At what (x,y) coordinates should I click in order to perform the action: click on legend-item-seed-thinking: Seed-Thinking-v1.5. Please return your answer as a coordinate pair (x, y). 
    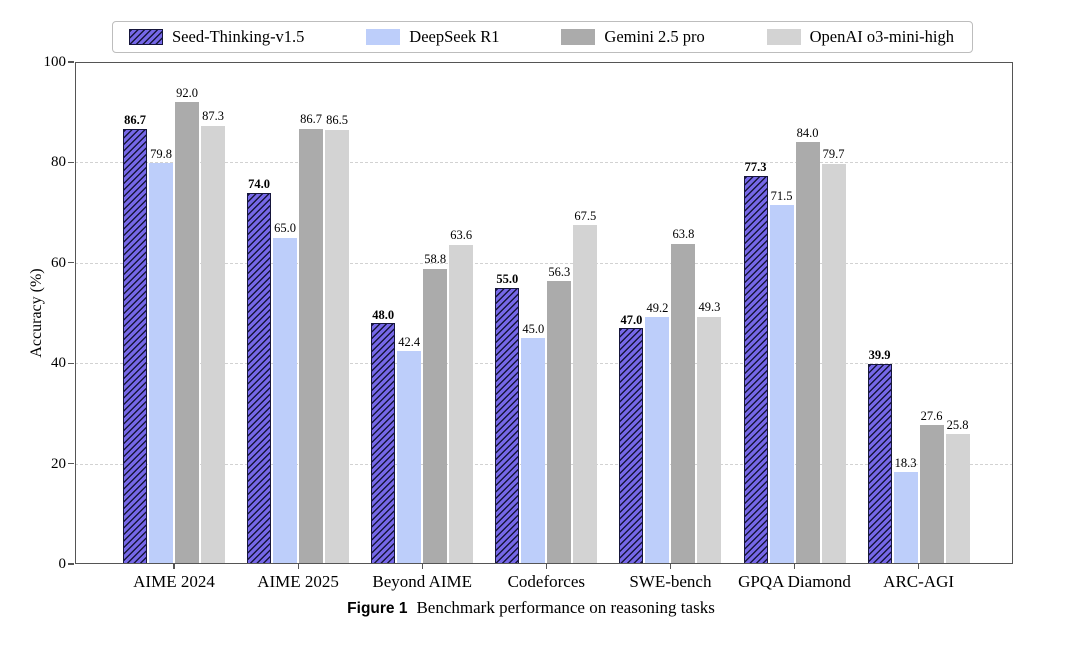
    Looking at the image, I should click on (216, 37).